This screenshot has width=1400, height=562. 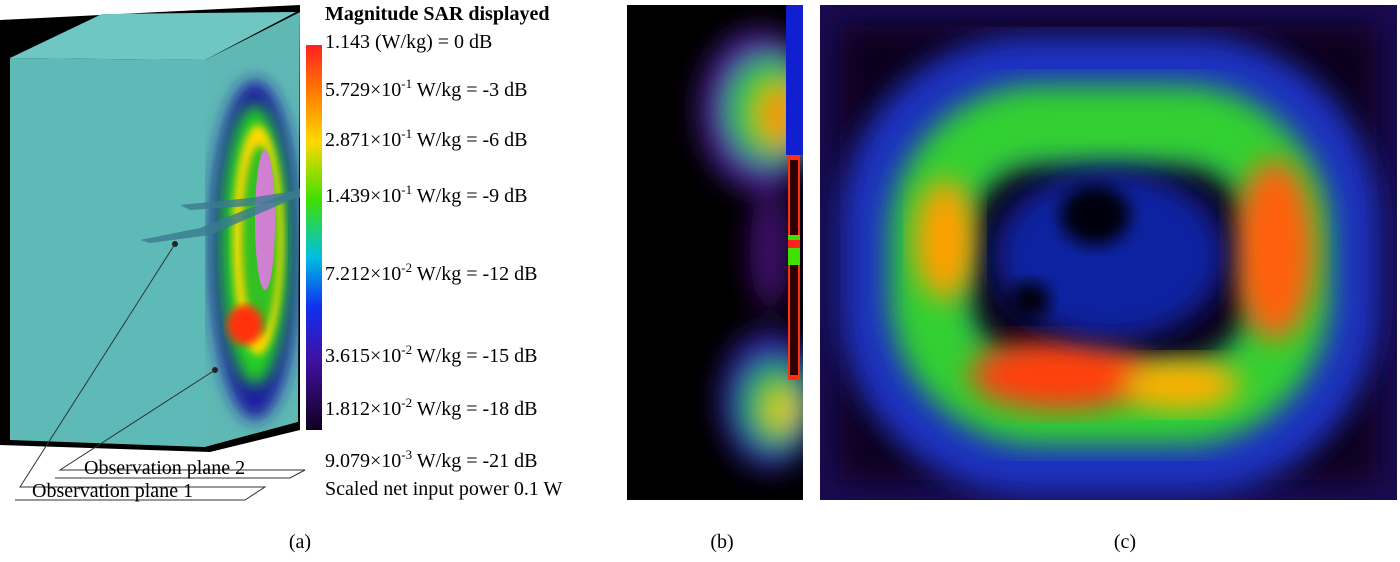 What do you see at coordinates (469, 90) in the screenshot?
I see `legend-unit: W/kg = -3 dB` at bounding box center [469, 90].